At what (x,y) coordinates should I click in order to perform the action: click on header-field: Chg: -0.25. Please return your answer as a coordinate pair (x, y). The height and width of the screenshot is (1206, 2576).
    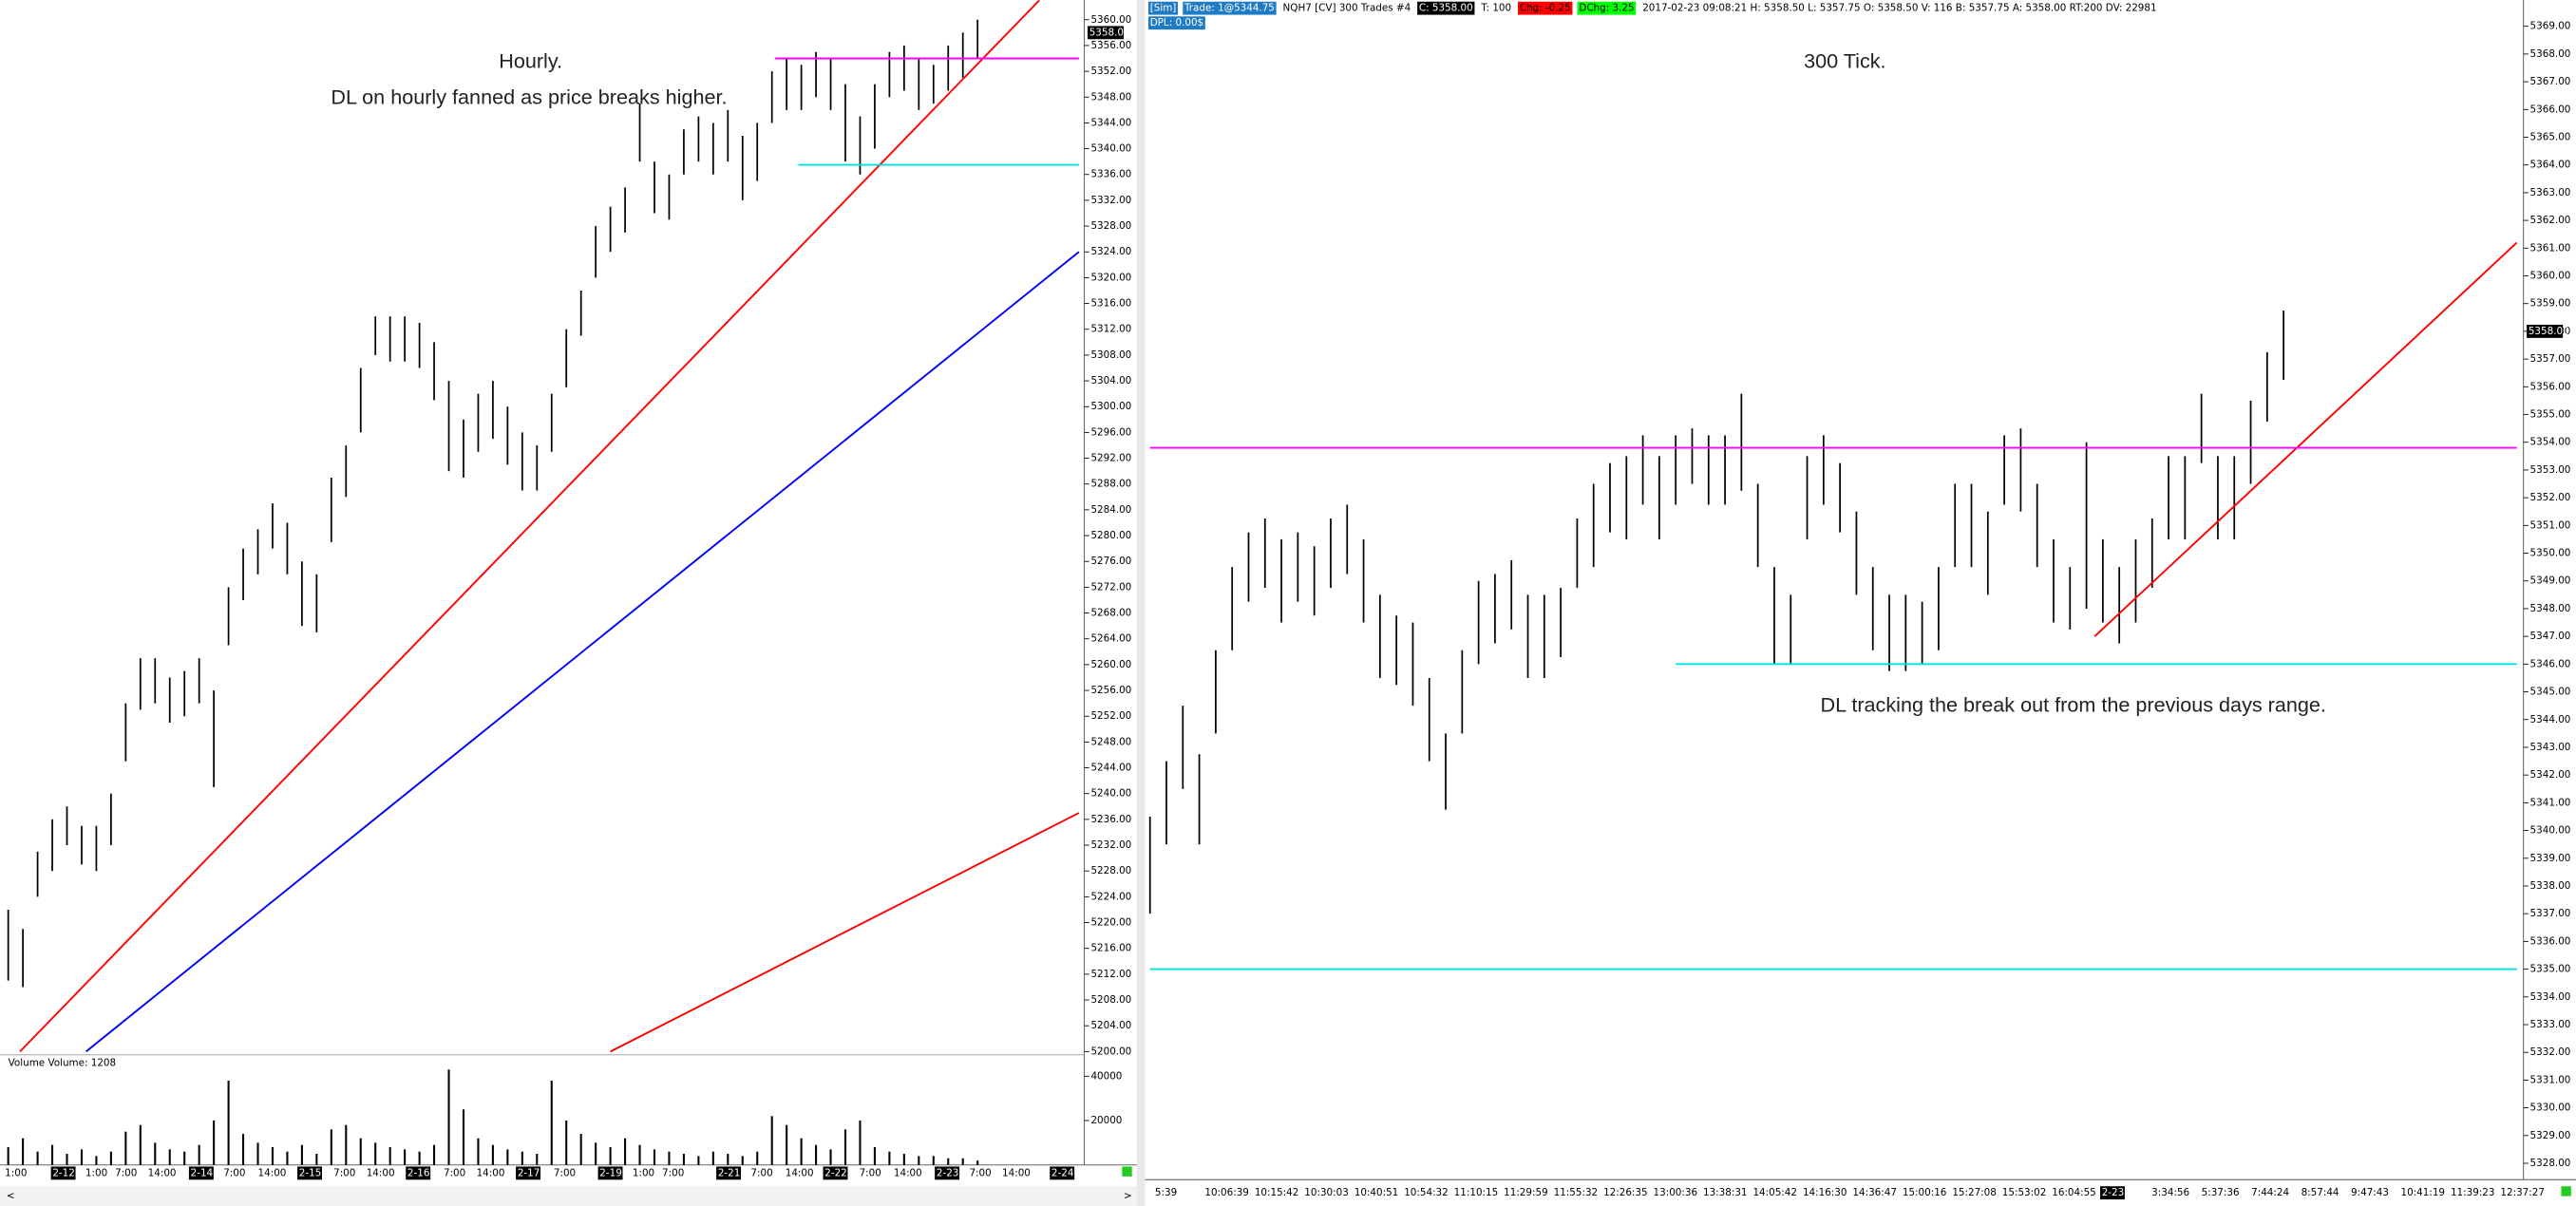
    Looking at the image, I should click on (1545, 8).